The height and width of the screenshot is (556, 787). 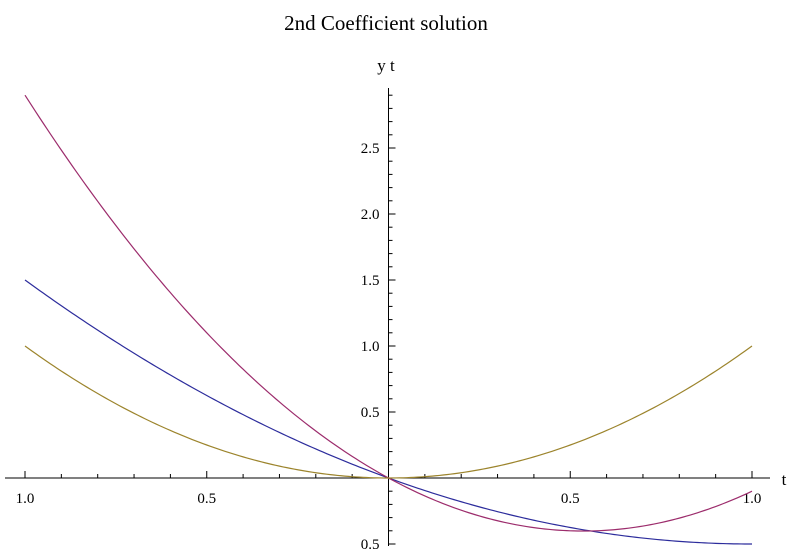 What do you see at coordinates (386, 23) in the screenshot?
I see `chart-title: 2nd Coefficient solution` at bounding box center [386, 23].